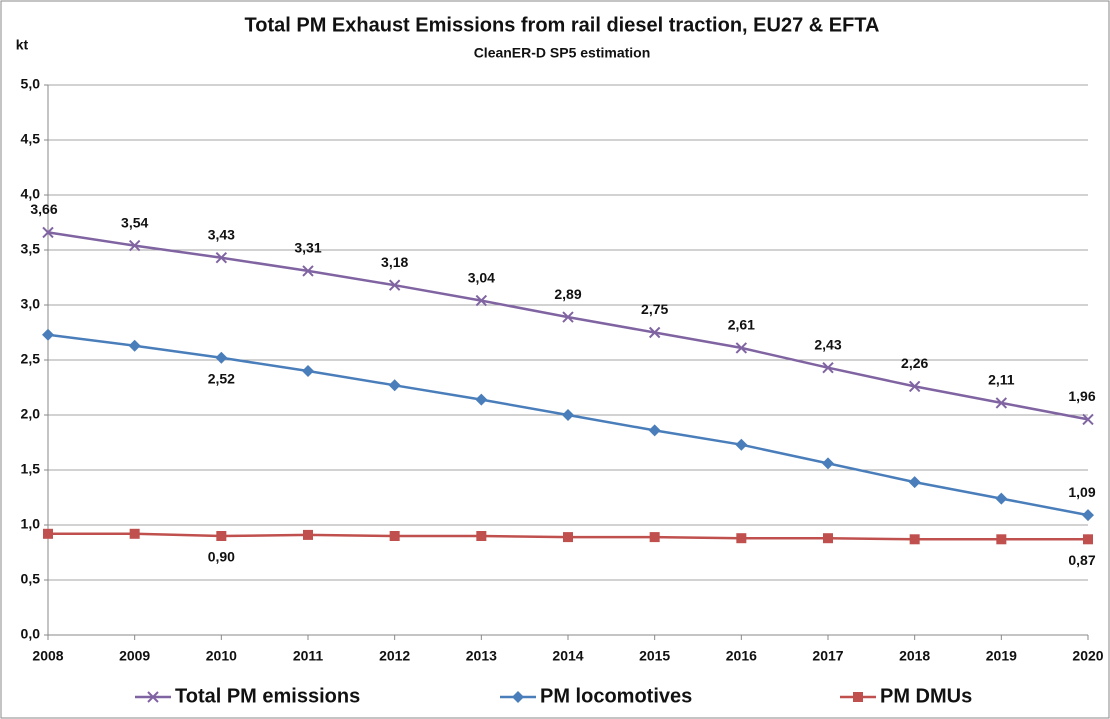 The width and height of the screenshot is (1110, 719). I want to click on y-tick-label: 0,5, so click(31, 579).